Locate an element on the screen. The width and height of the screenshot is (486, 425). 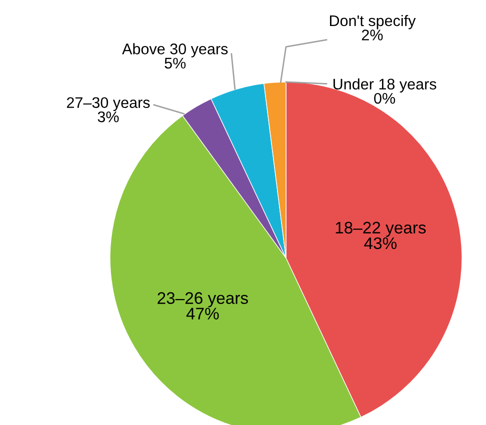
slice-label: Don't specify is located at coordinates (373, 22).